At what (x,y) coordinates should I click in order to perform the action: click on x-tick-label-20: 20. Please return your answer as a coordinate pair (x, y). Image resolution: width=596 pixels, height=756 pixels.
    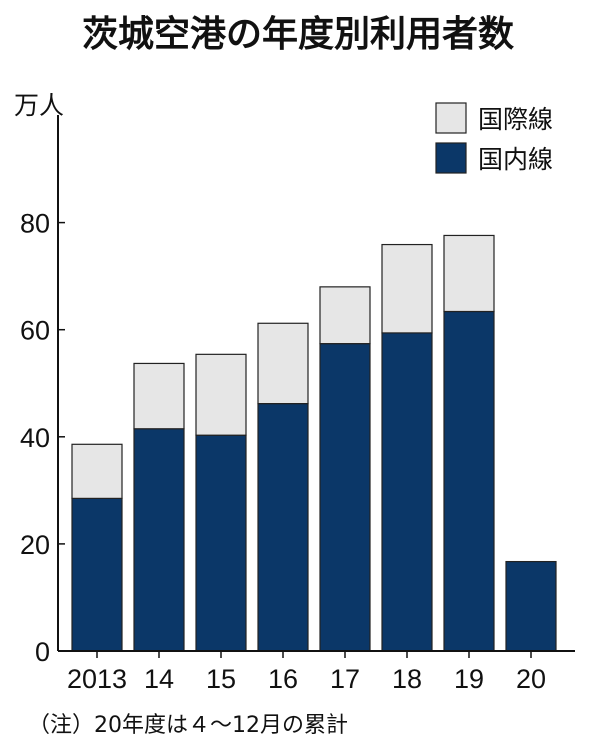
    Looking at the image, I should click on (531, 679).